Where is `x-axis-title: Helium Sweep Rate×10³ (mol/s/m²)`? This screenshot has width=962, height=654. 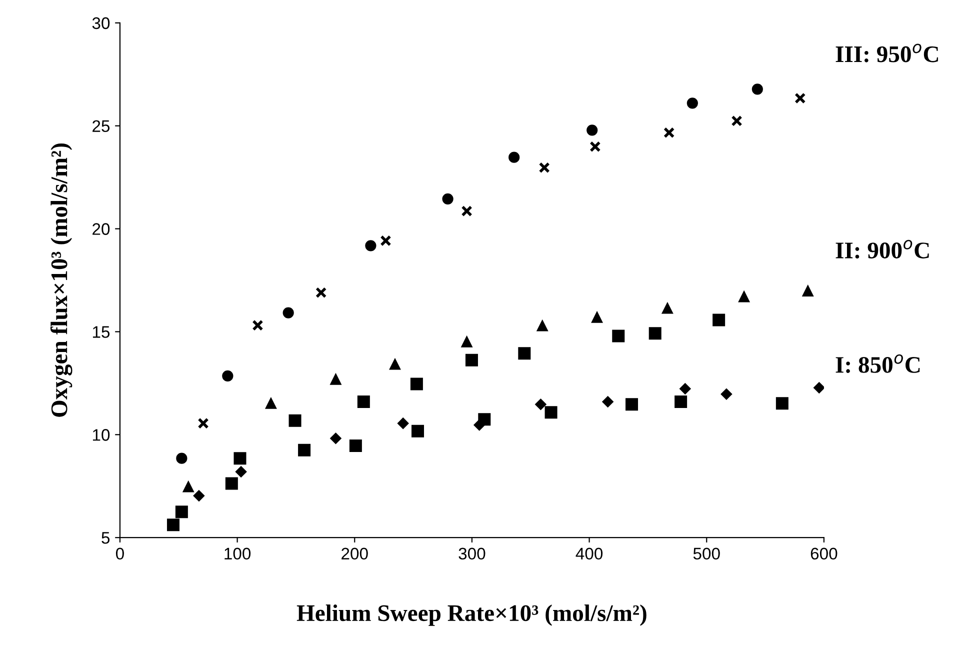 x-axis-title: Helium Sweep Rate×10³ (mol/s/m²) is located at coordinates (471, 615).